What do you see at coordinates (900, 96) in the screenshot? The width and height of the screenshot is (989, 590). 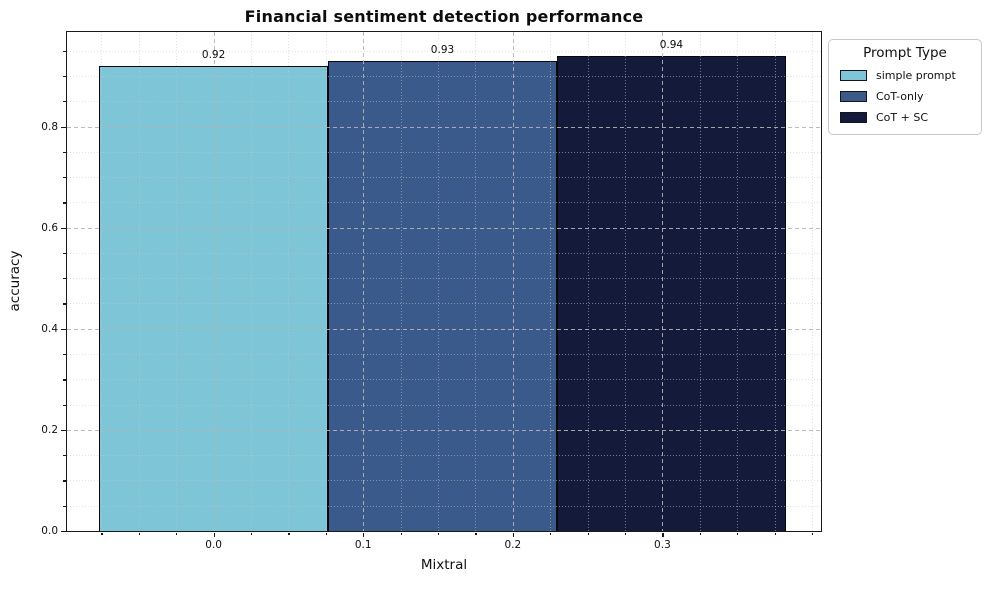 I see `legend-item-label: CoT-only` at bounding box center [900, 96].